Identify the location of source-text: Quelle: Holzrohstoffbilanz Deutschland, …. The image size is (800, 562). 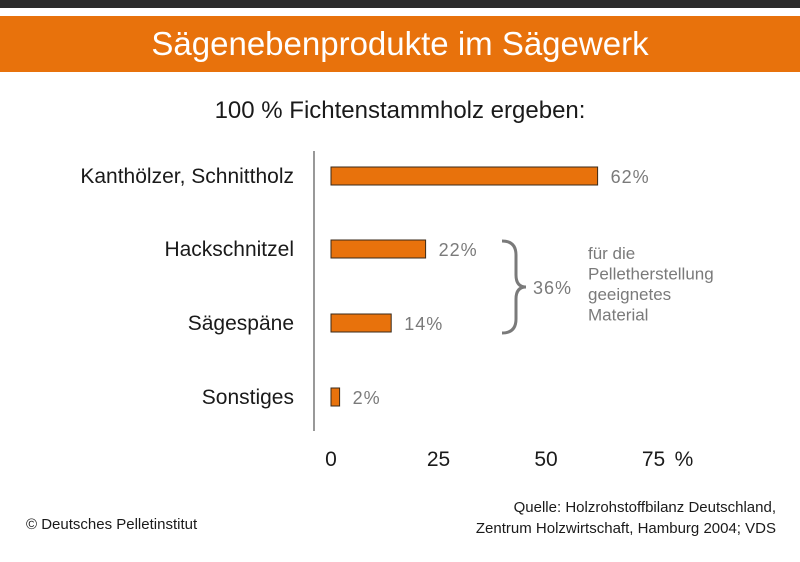
(626, 518).